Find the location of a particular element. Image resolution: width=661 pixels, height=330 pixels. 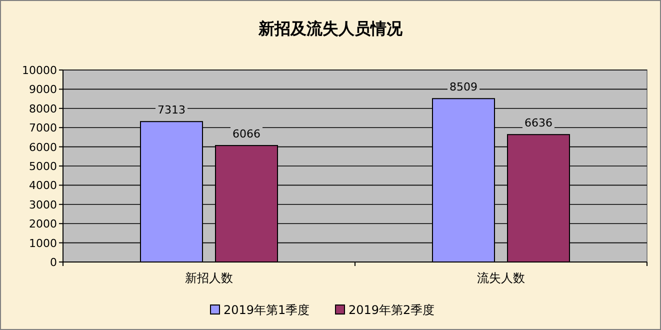

y-tick-label: 5000 is located at coordinates (43, 166).